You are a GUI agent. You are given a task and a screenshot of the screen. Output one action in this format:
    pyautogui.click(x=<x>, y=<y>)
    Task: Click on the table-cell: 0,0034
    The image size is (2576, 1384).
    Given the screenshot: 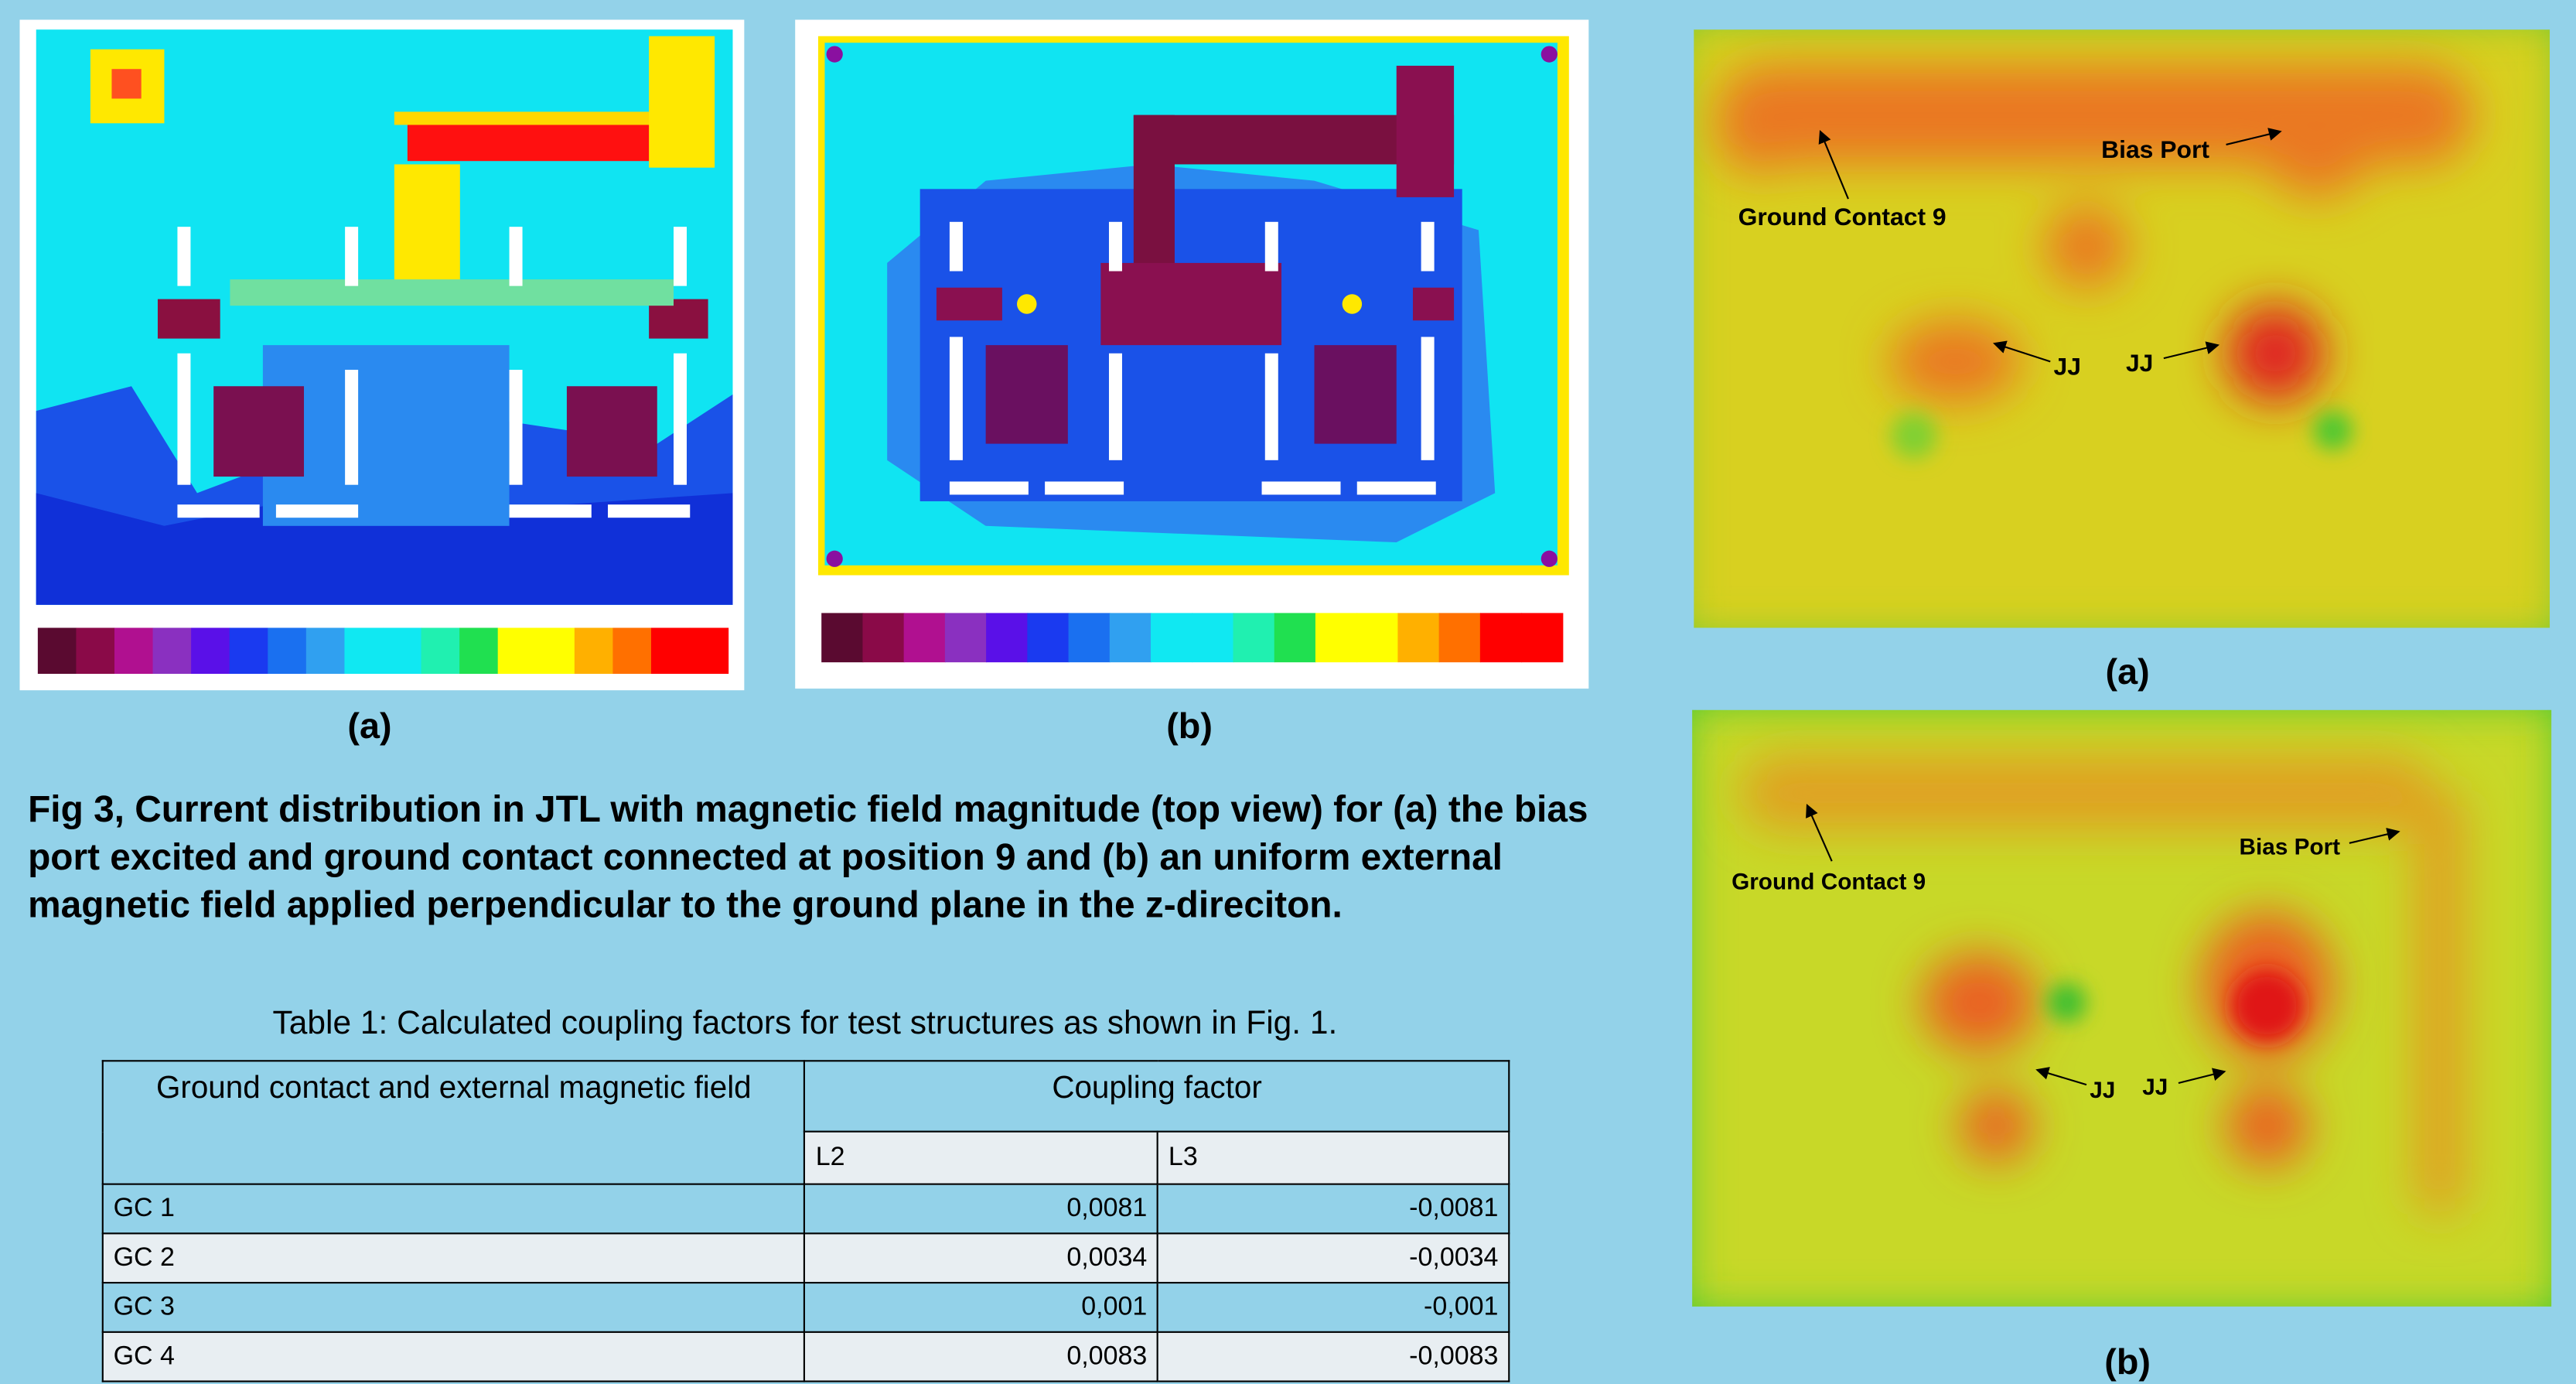 What is the action you would take?
    pyautogui.click(x=981, y=1258)
    